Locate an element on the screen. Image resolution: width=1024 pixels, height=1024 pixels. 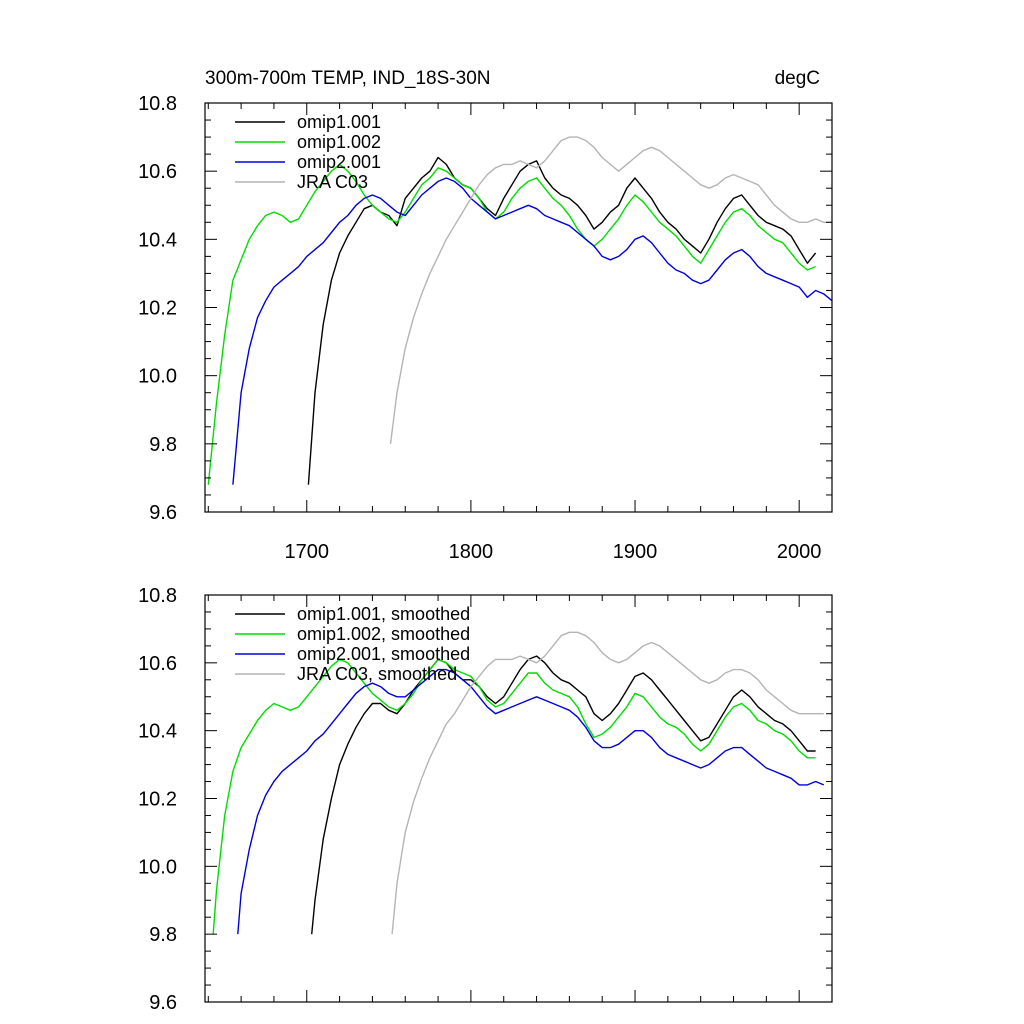
legend-label: omip2.001, smoothed is located at coordinates (383, 654).